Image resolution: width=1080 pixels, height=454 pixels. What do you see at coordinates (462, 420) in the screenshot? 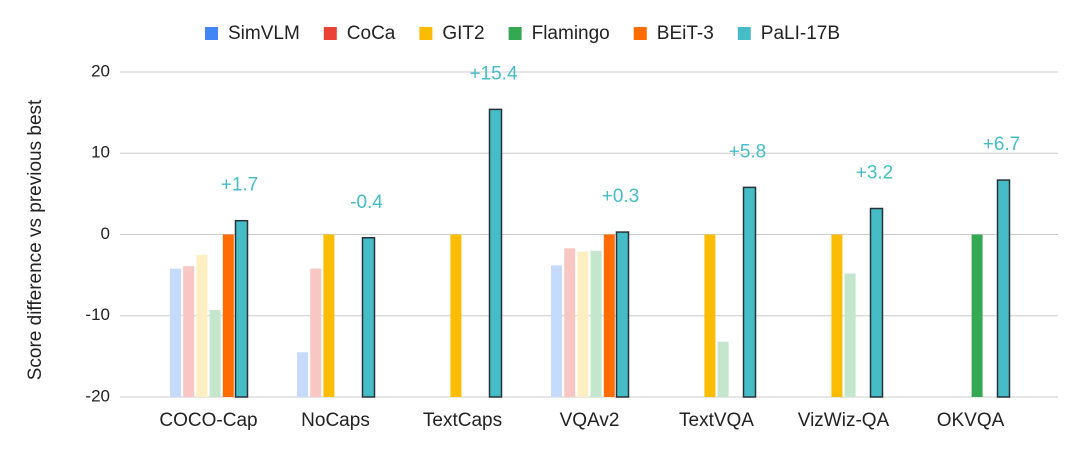
I see `x-tick-label: TextCaps` at bounding box center [462, 420].